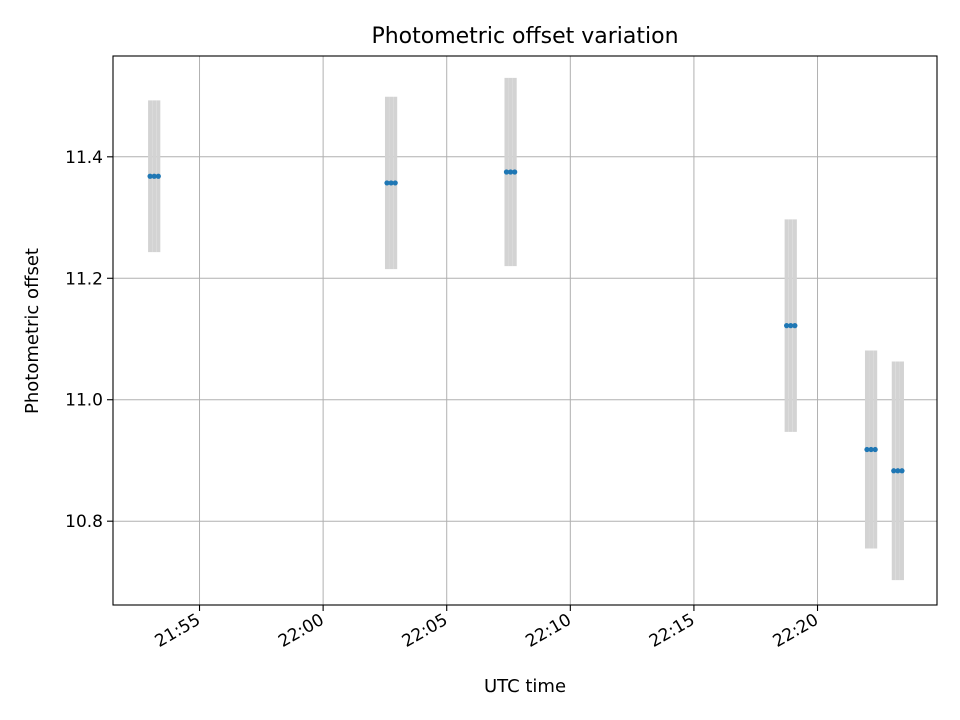  I want to click on y-tick-label: 10.8, so click(84, 522).